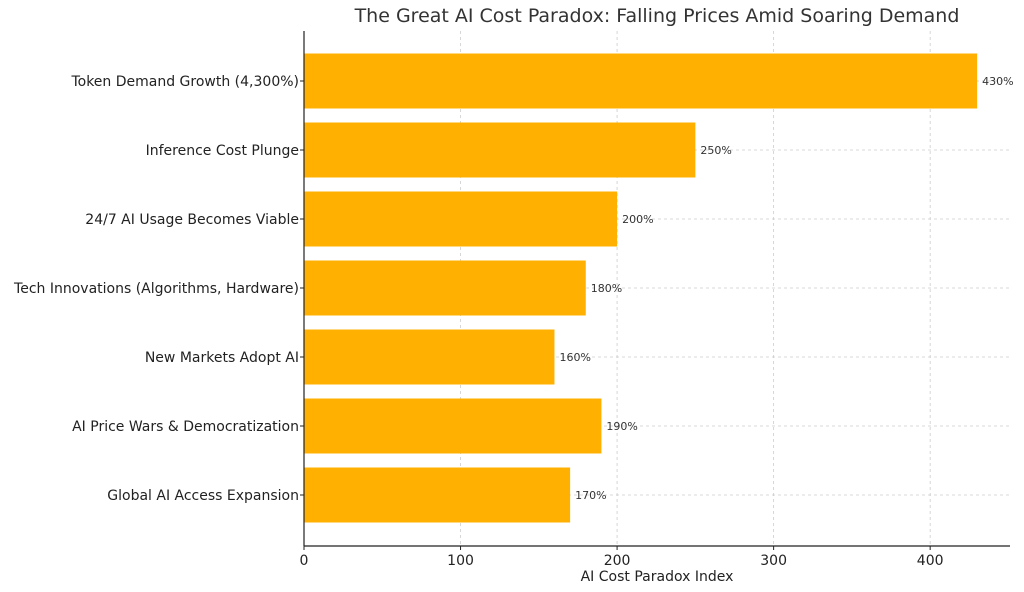 This screenshot has height=592, width=1024. What do you see at coordinates (222, 358) in the screenshot?
I see `category-label-4: New Markets Adopt AI` at bounding box center [222, 358].